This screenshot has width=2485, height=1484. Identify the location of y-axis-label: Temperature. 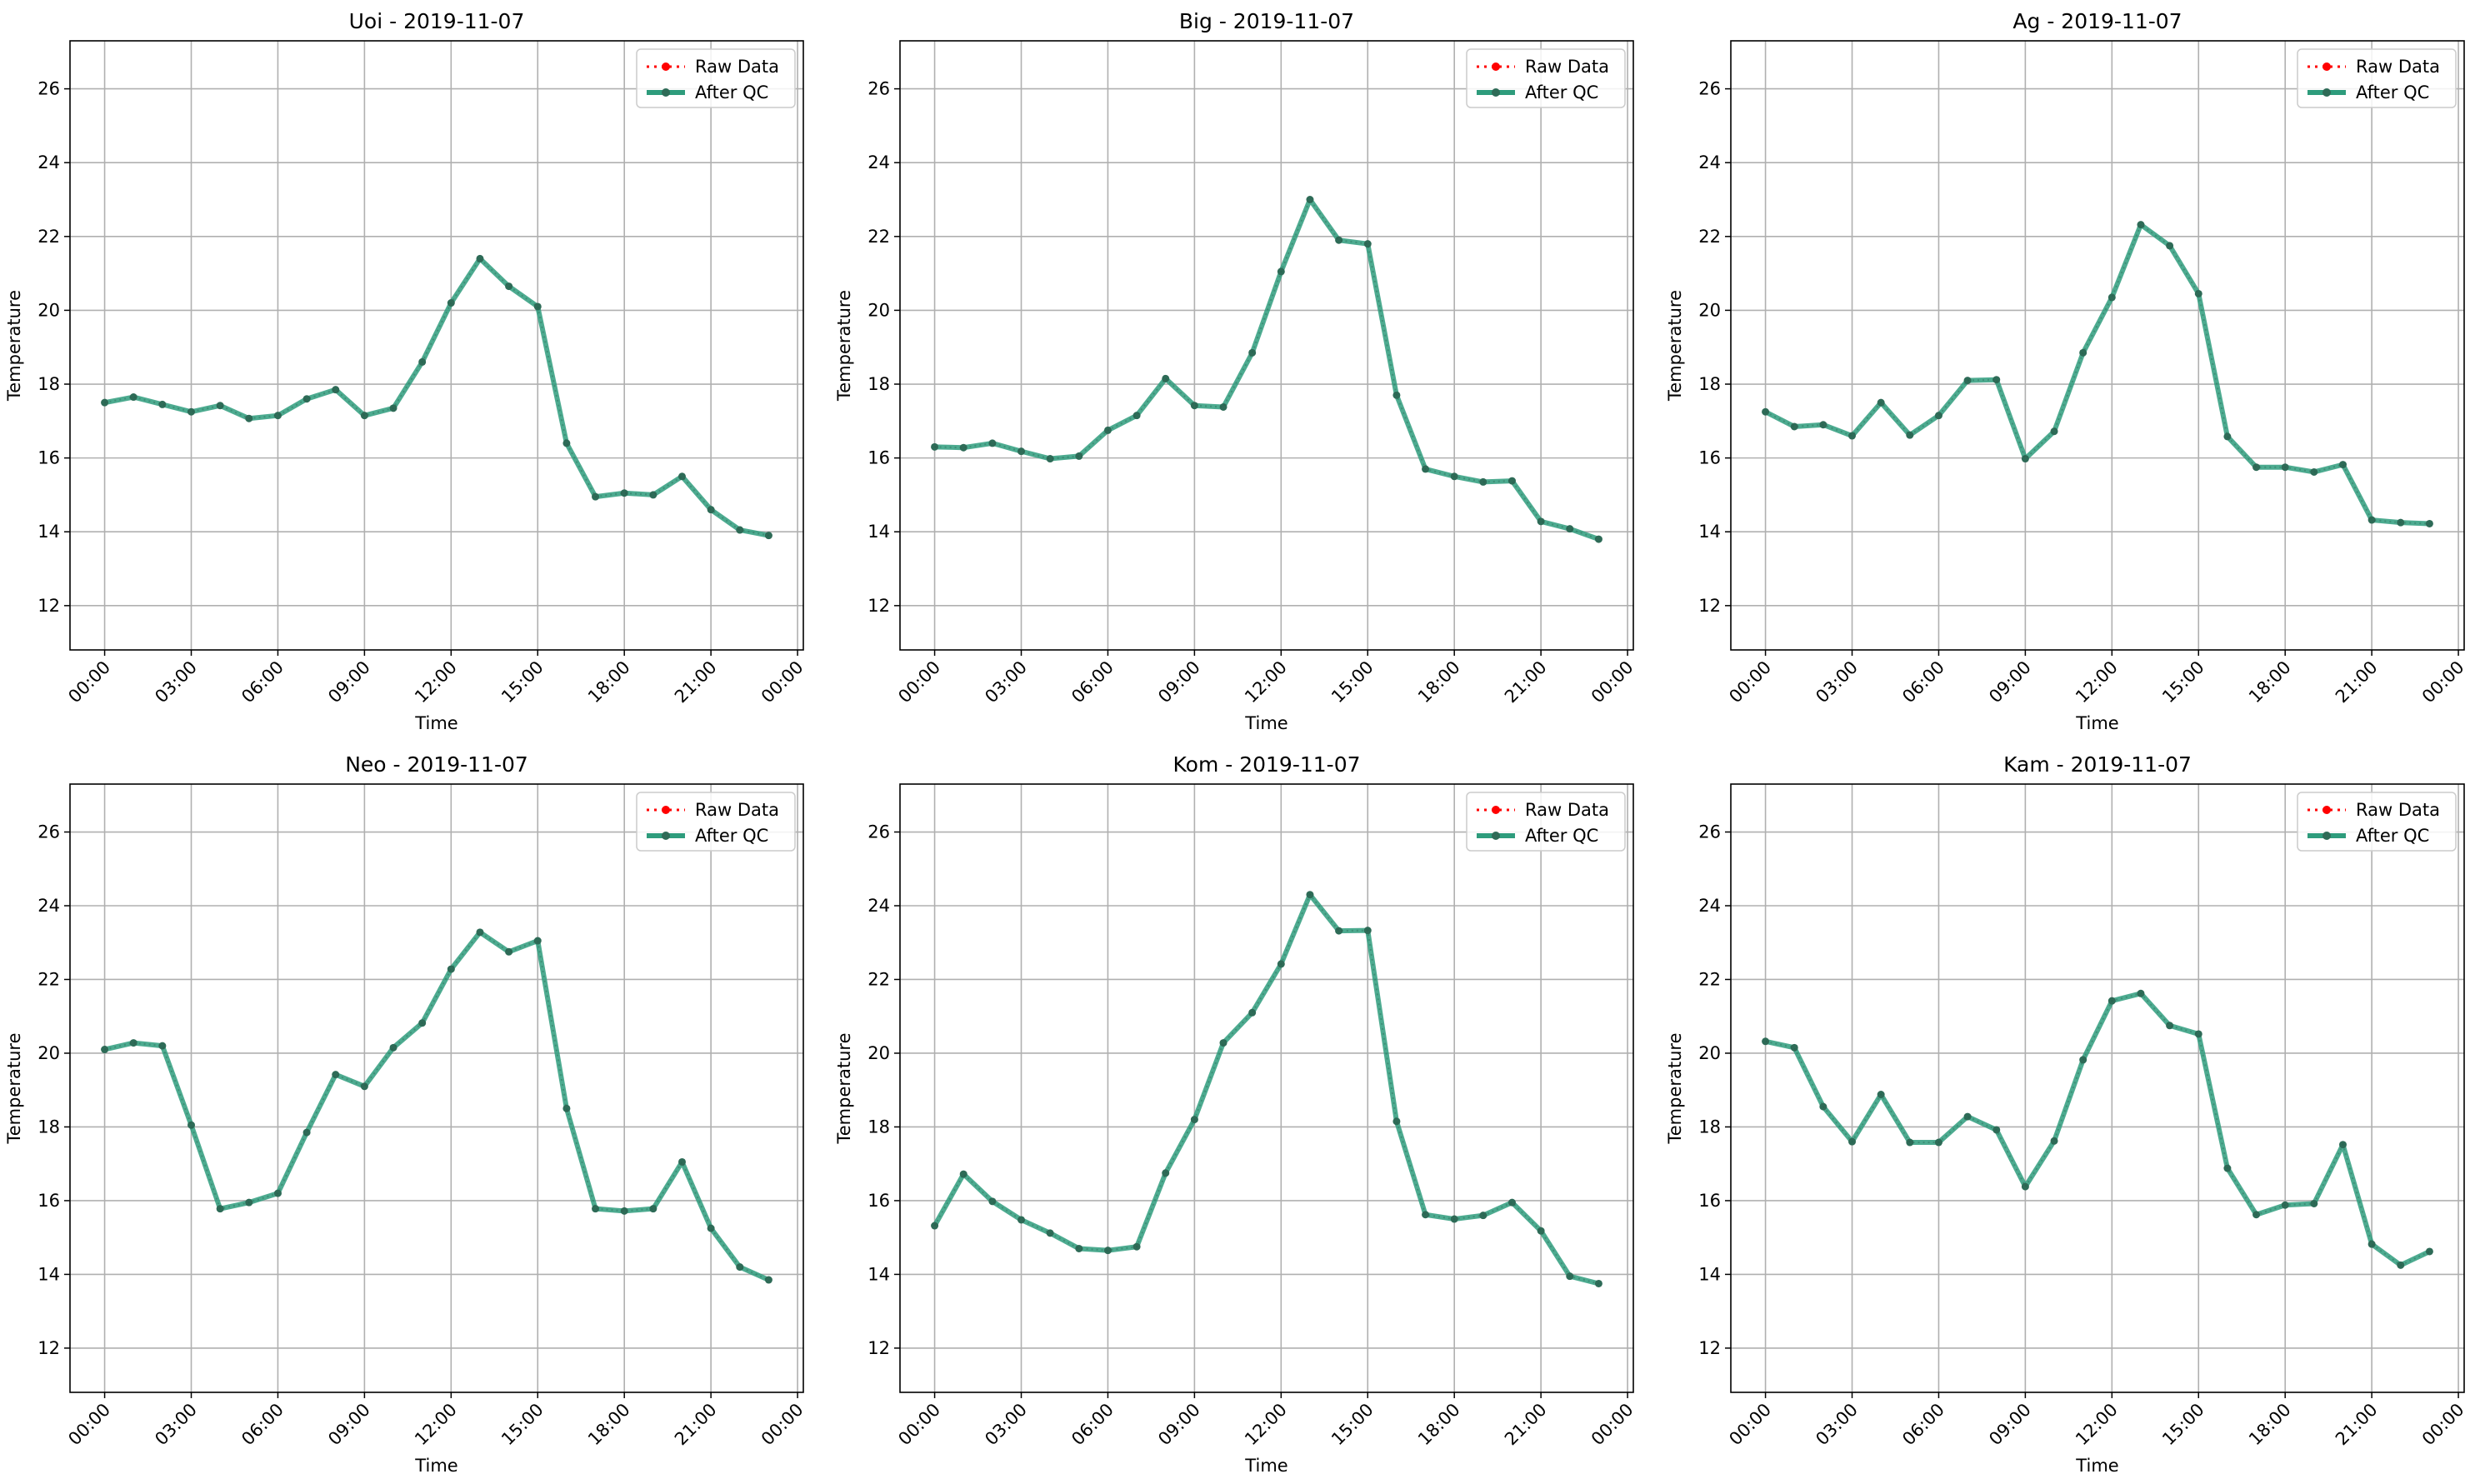
(14, 346).